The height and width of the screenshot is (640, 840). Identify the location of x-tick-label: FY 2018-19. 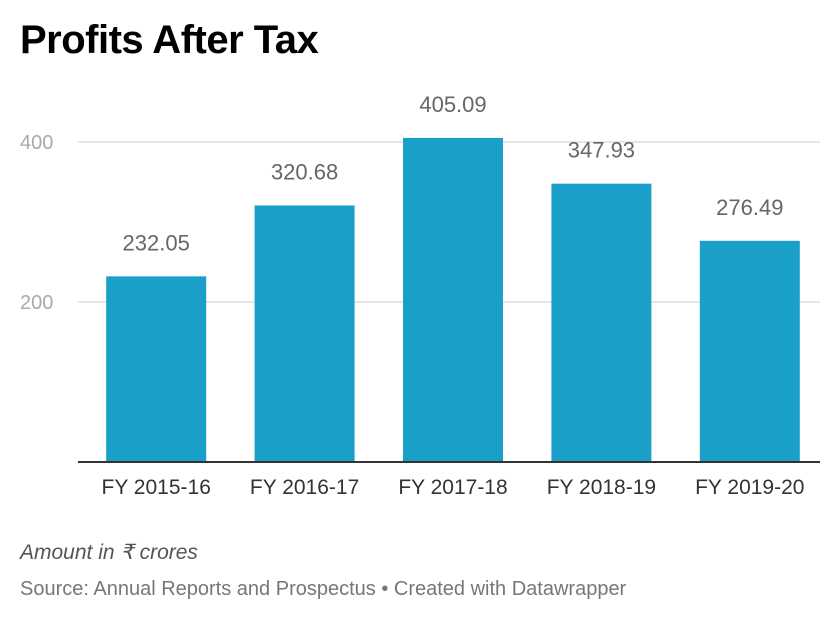
(601, 487).